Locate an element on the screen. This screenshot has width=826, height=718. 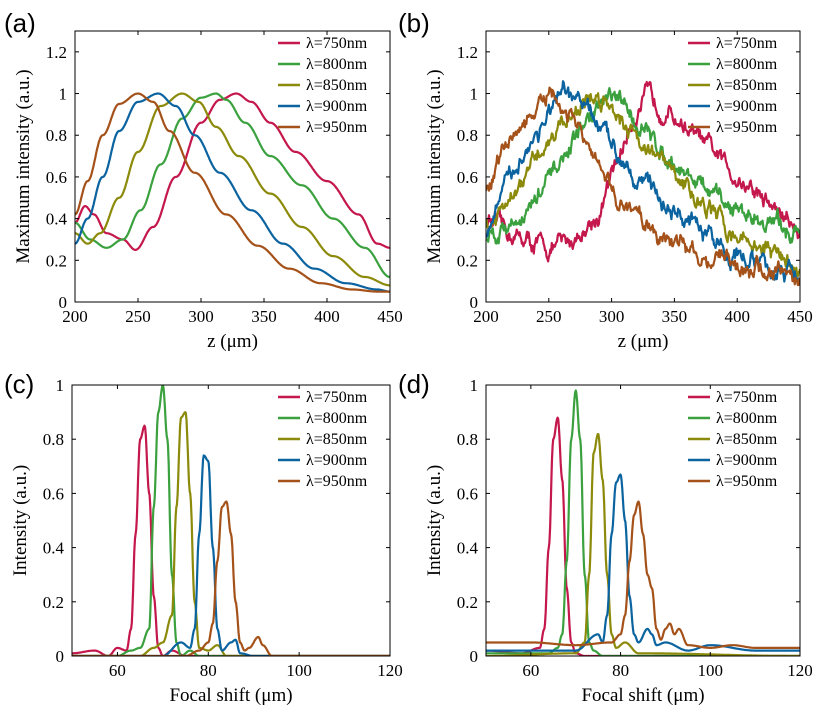
panel-label: (d) is located at coordinates (414, 384).